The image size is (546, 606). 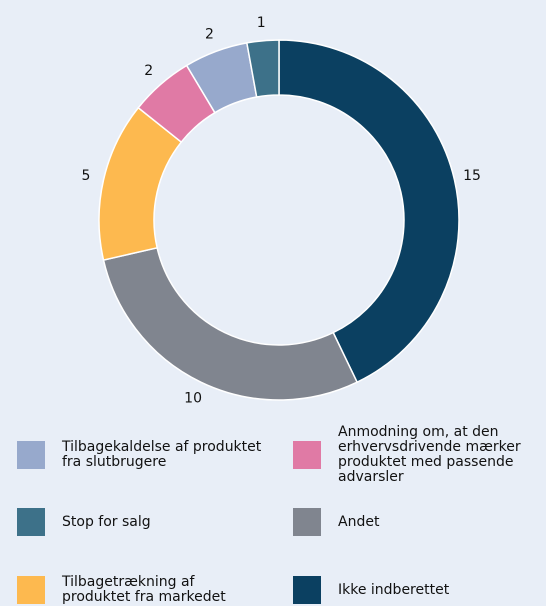 What do you see at coordinates (86, 176) in the screenshot?
I see `data-label: 5` at bounding box center [86, 176].